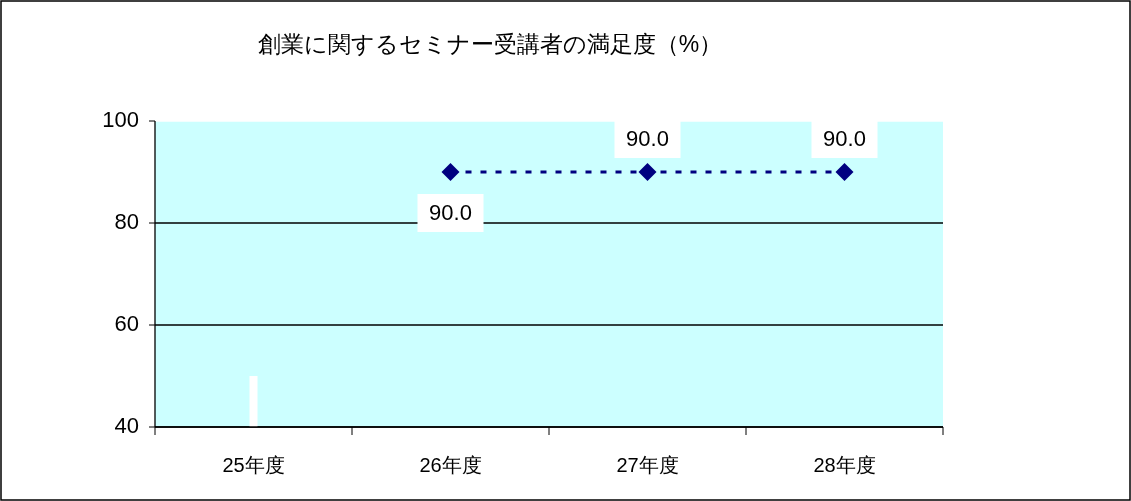 The image size is (1131, 501). Describe the element at coordinates (120, 119) in the screenshot. I see `y-tick-label: 100` at that location.